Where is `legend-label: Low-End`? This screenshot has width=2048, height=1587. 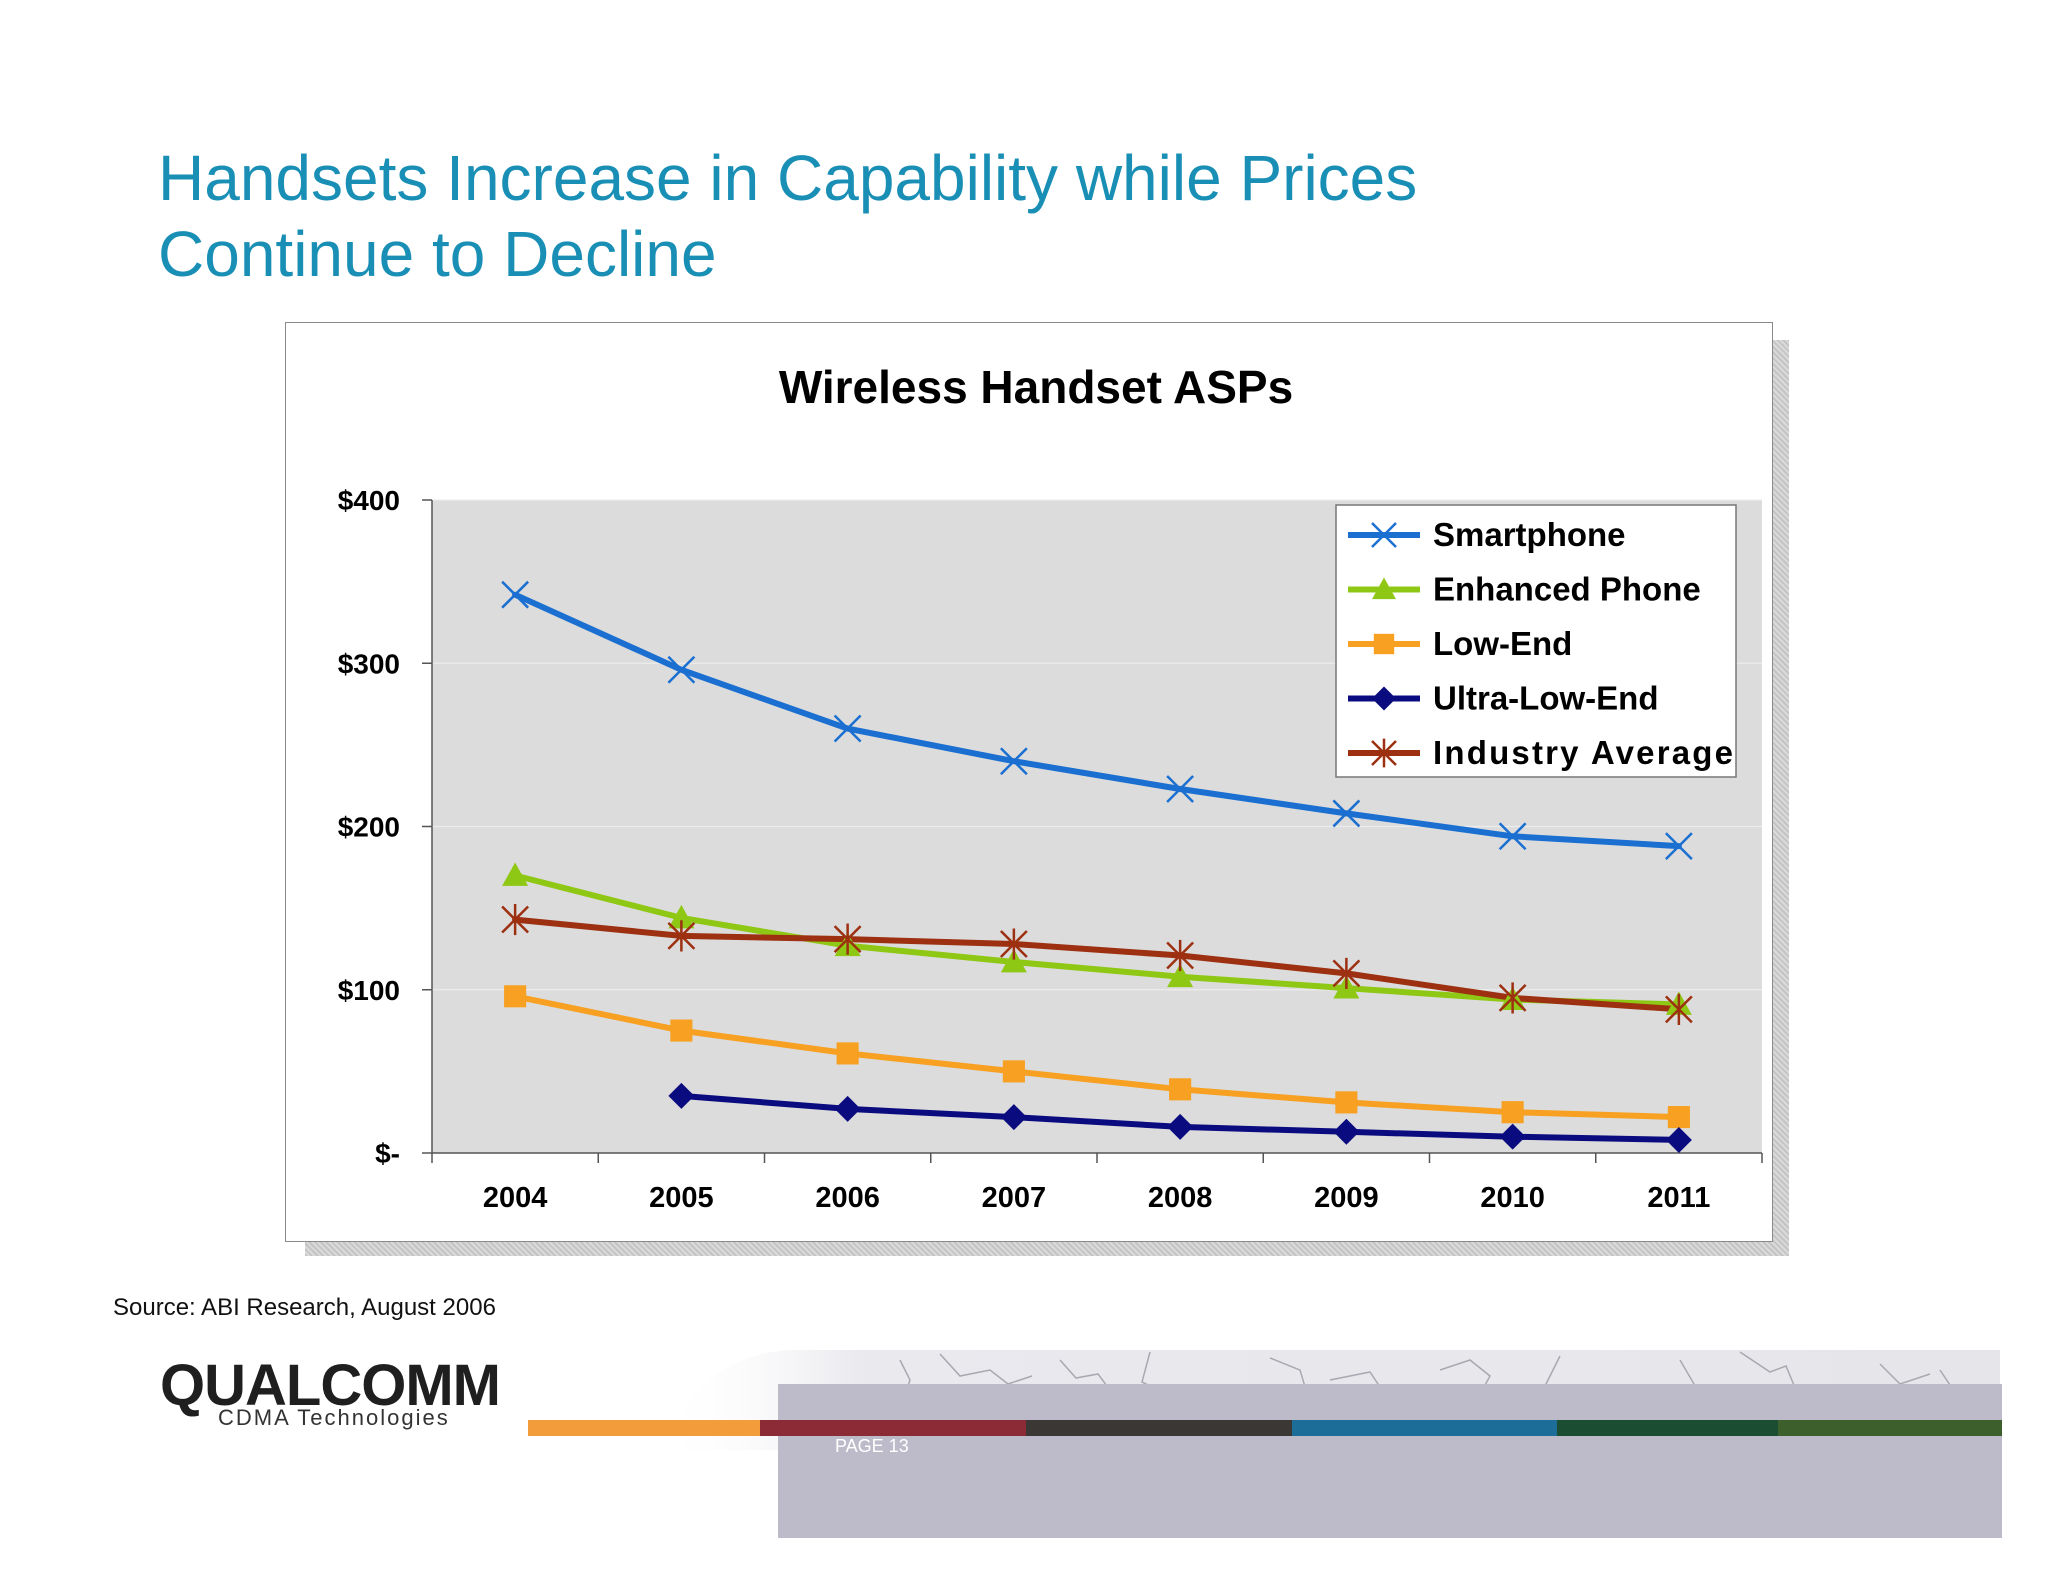
legend-label: Low-End is located at coordinates (1502, 643).